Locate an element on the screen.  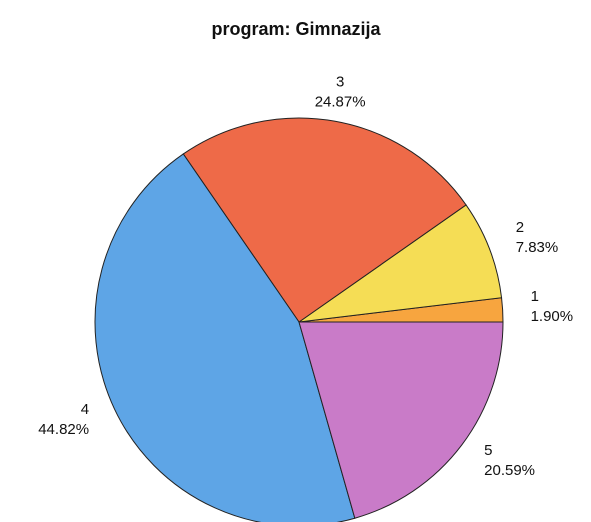
chart-title: program: Gimnazija is located at coordinates (296, 29).